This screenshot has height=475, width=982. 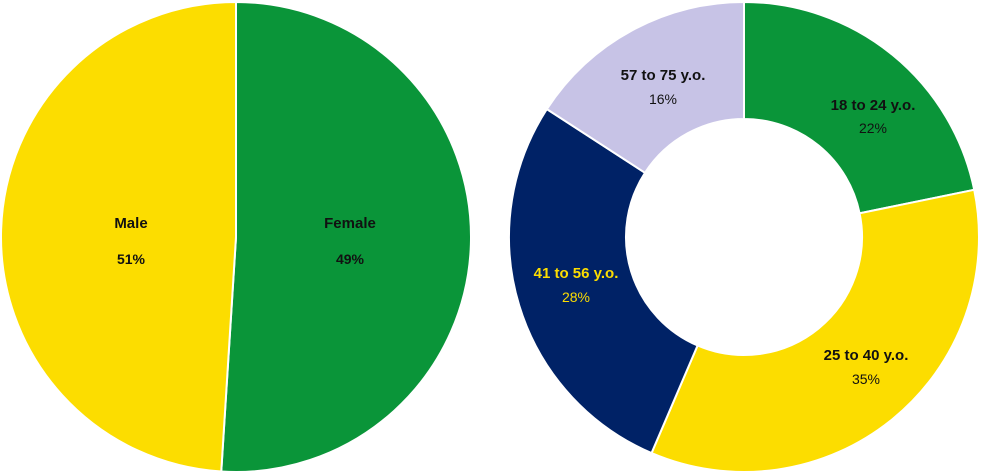 I want to click on slice-value-41-56: 28%, so click(x=576, y=297).